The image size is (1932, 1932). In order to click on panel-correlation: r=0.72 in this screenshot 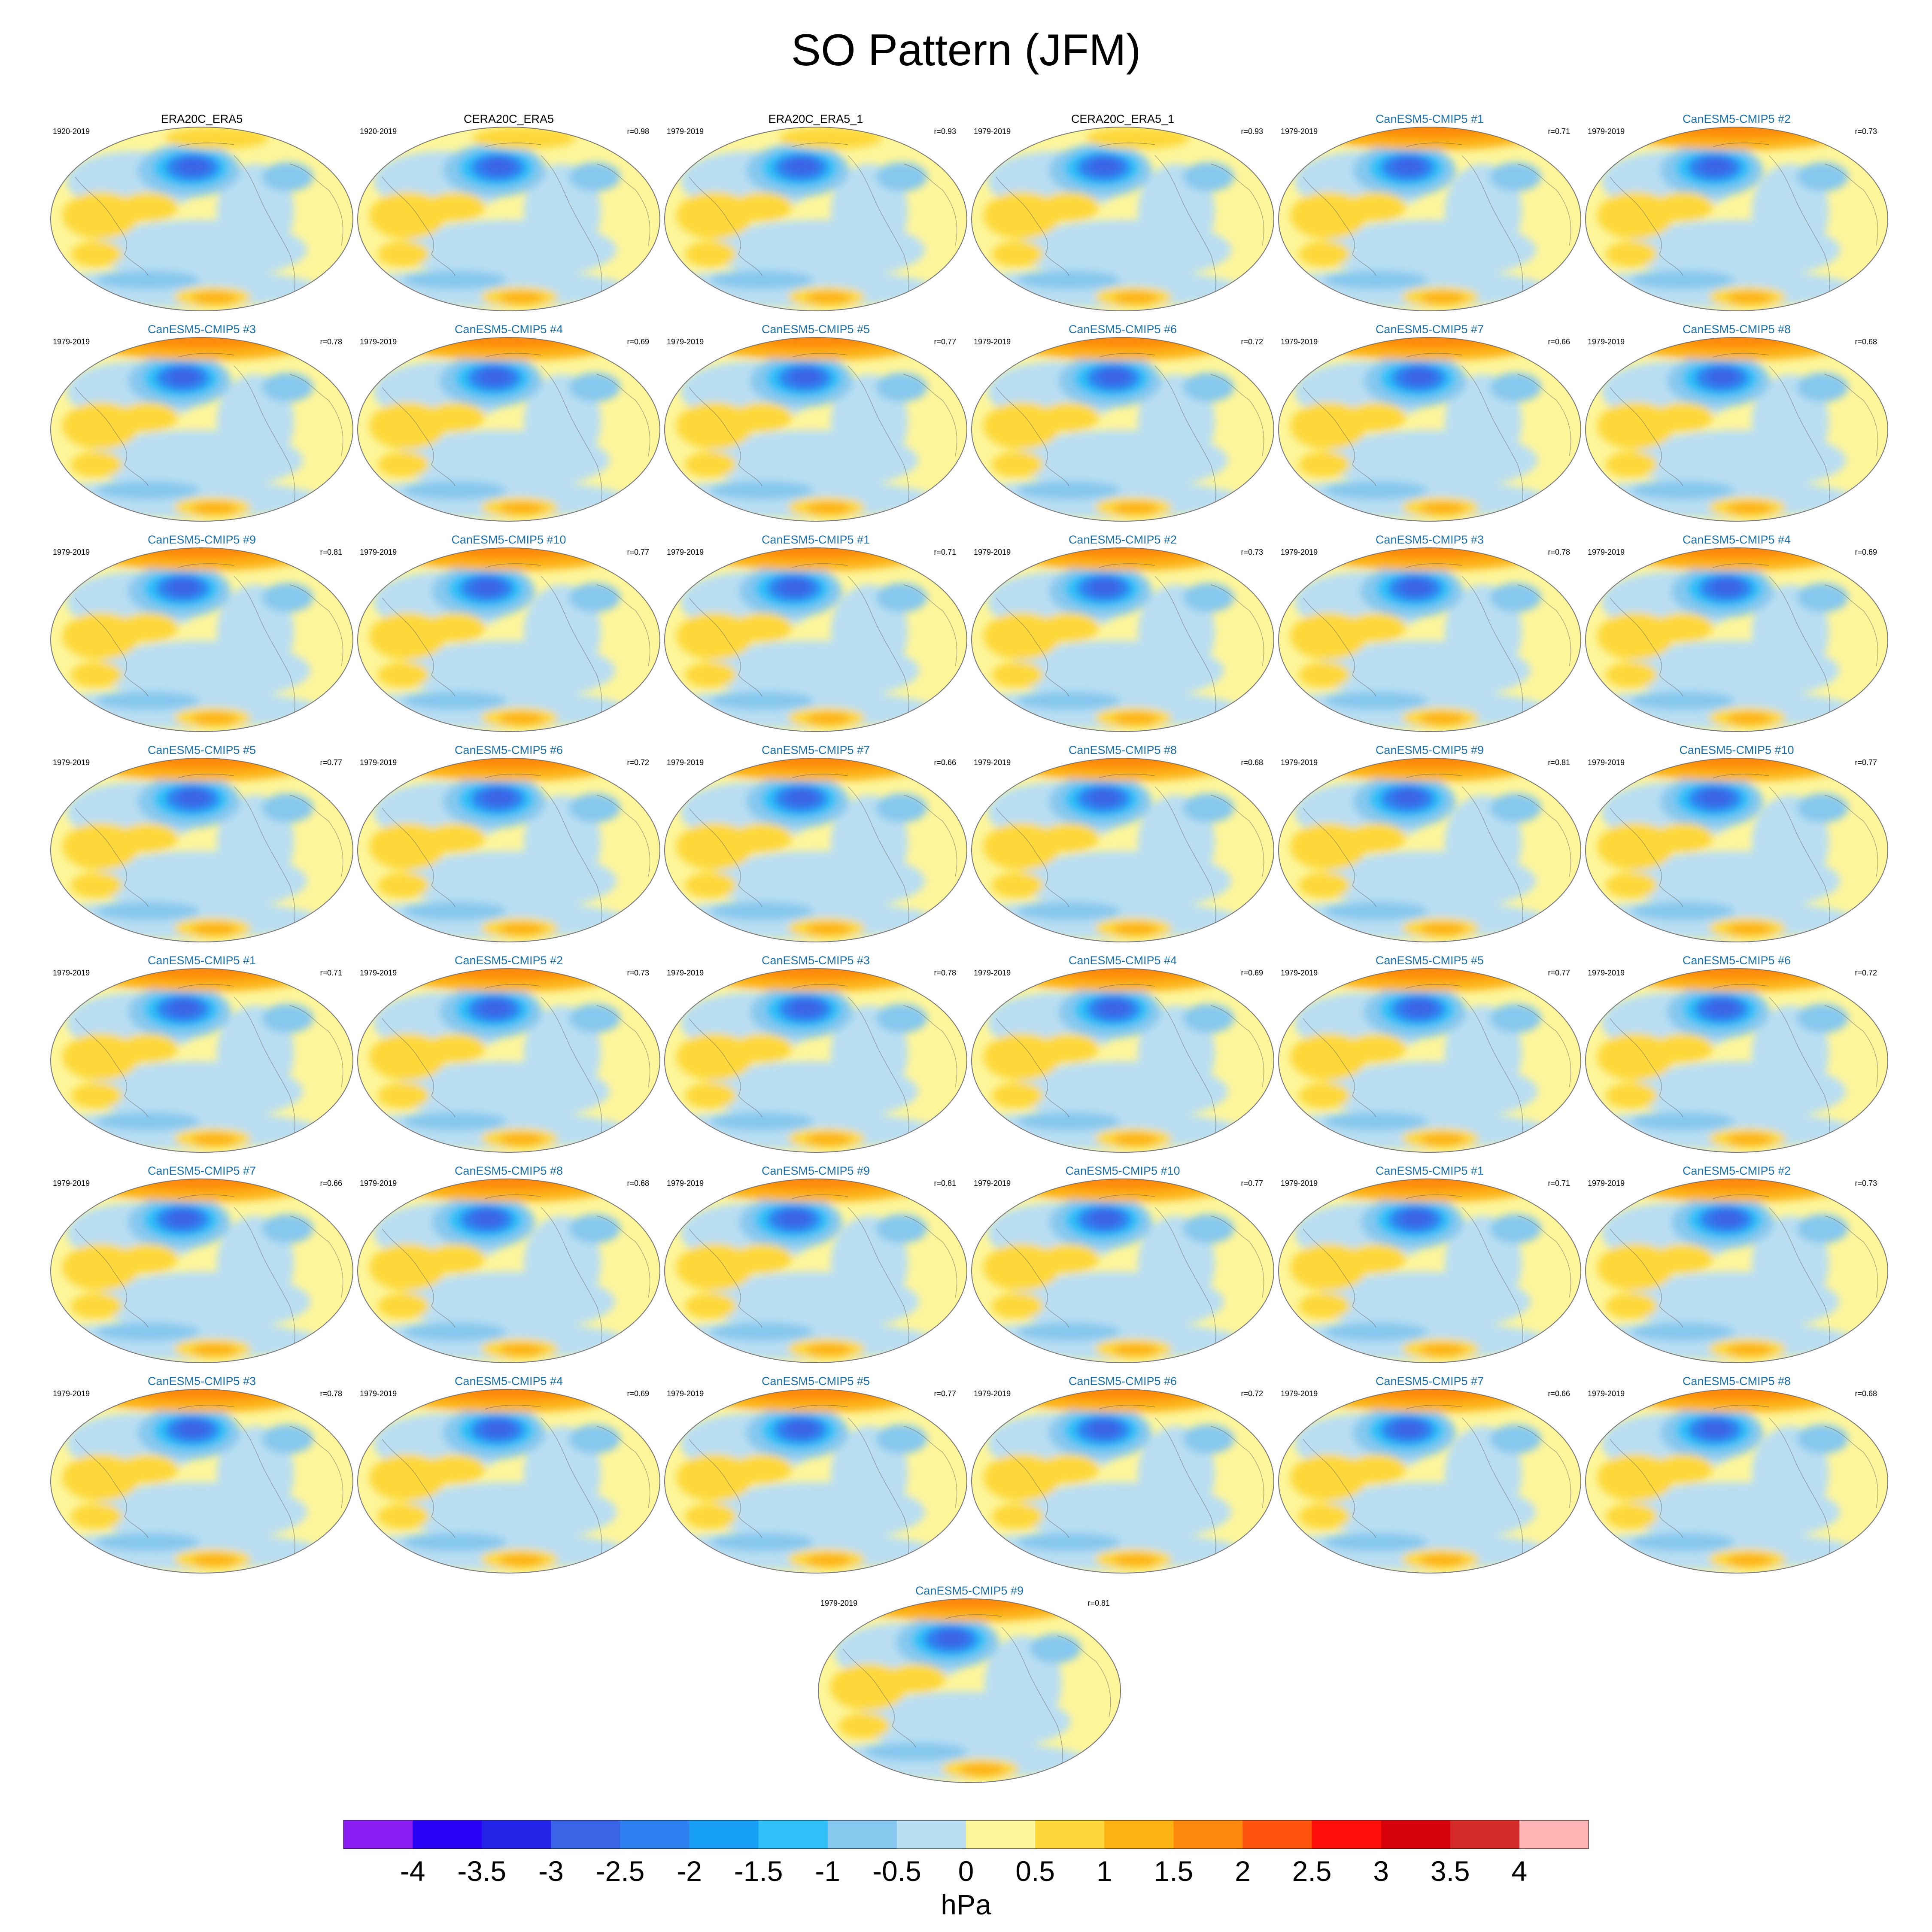, I will do `click(1252, 342)`.